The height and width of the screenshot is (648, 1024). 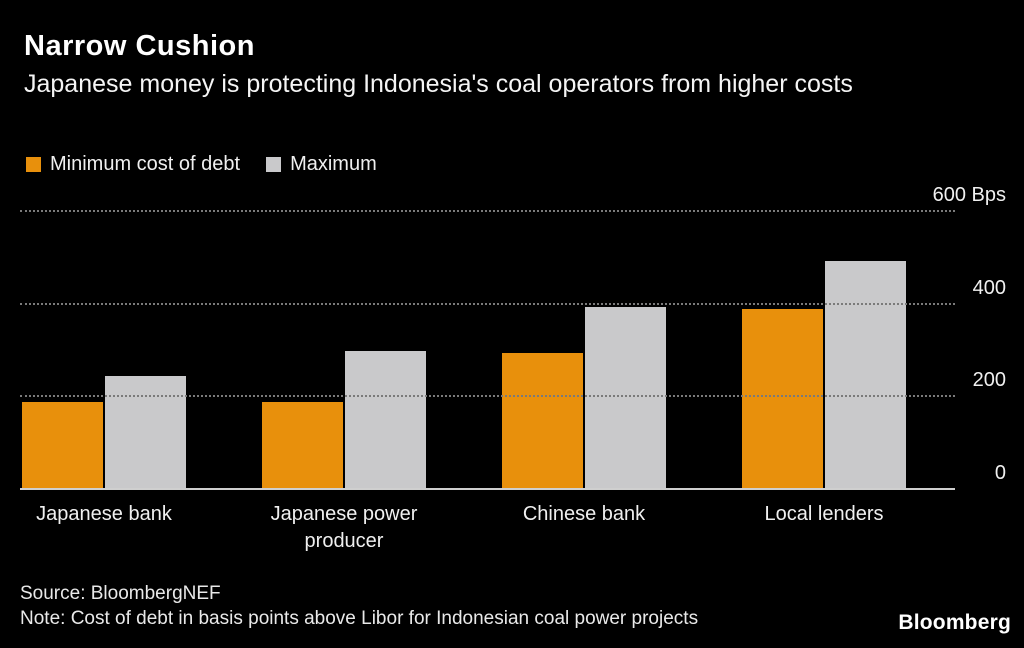 I want to click on bar-min-japanese-power-producer, so click(x=302, y=446).